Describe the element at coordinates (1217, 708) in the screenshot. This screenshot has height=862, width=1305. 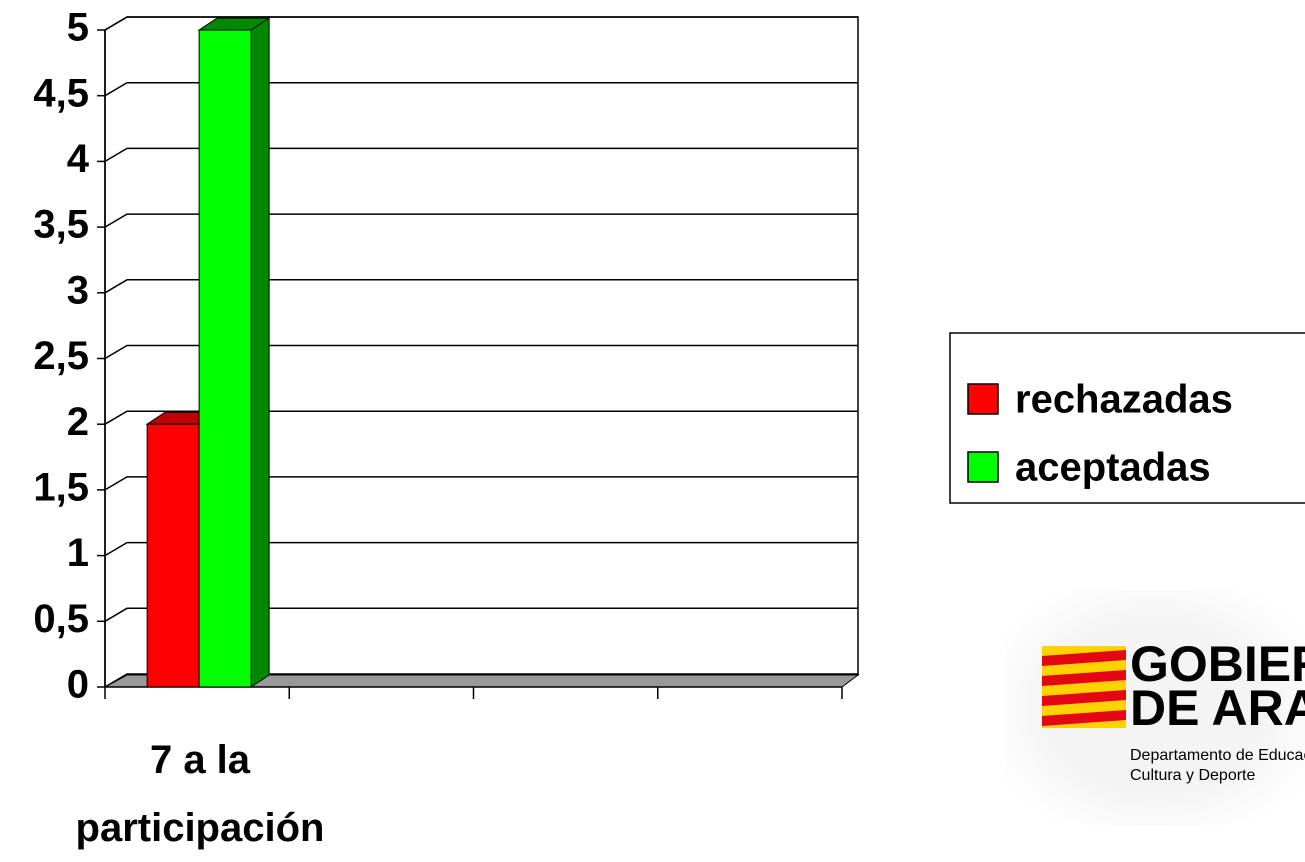
I see `logo-text: DE ARAGÓN` at that location.